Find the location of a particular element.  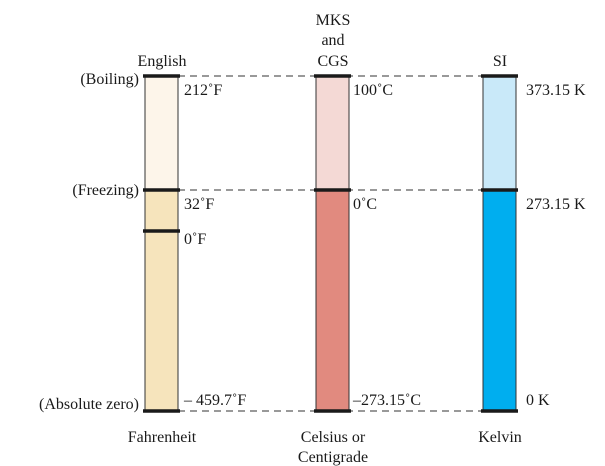

fahrenheit-zero-value: 0˚F is located at coordinates (195, 239).